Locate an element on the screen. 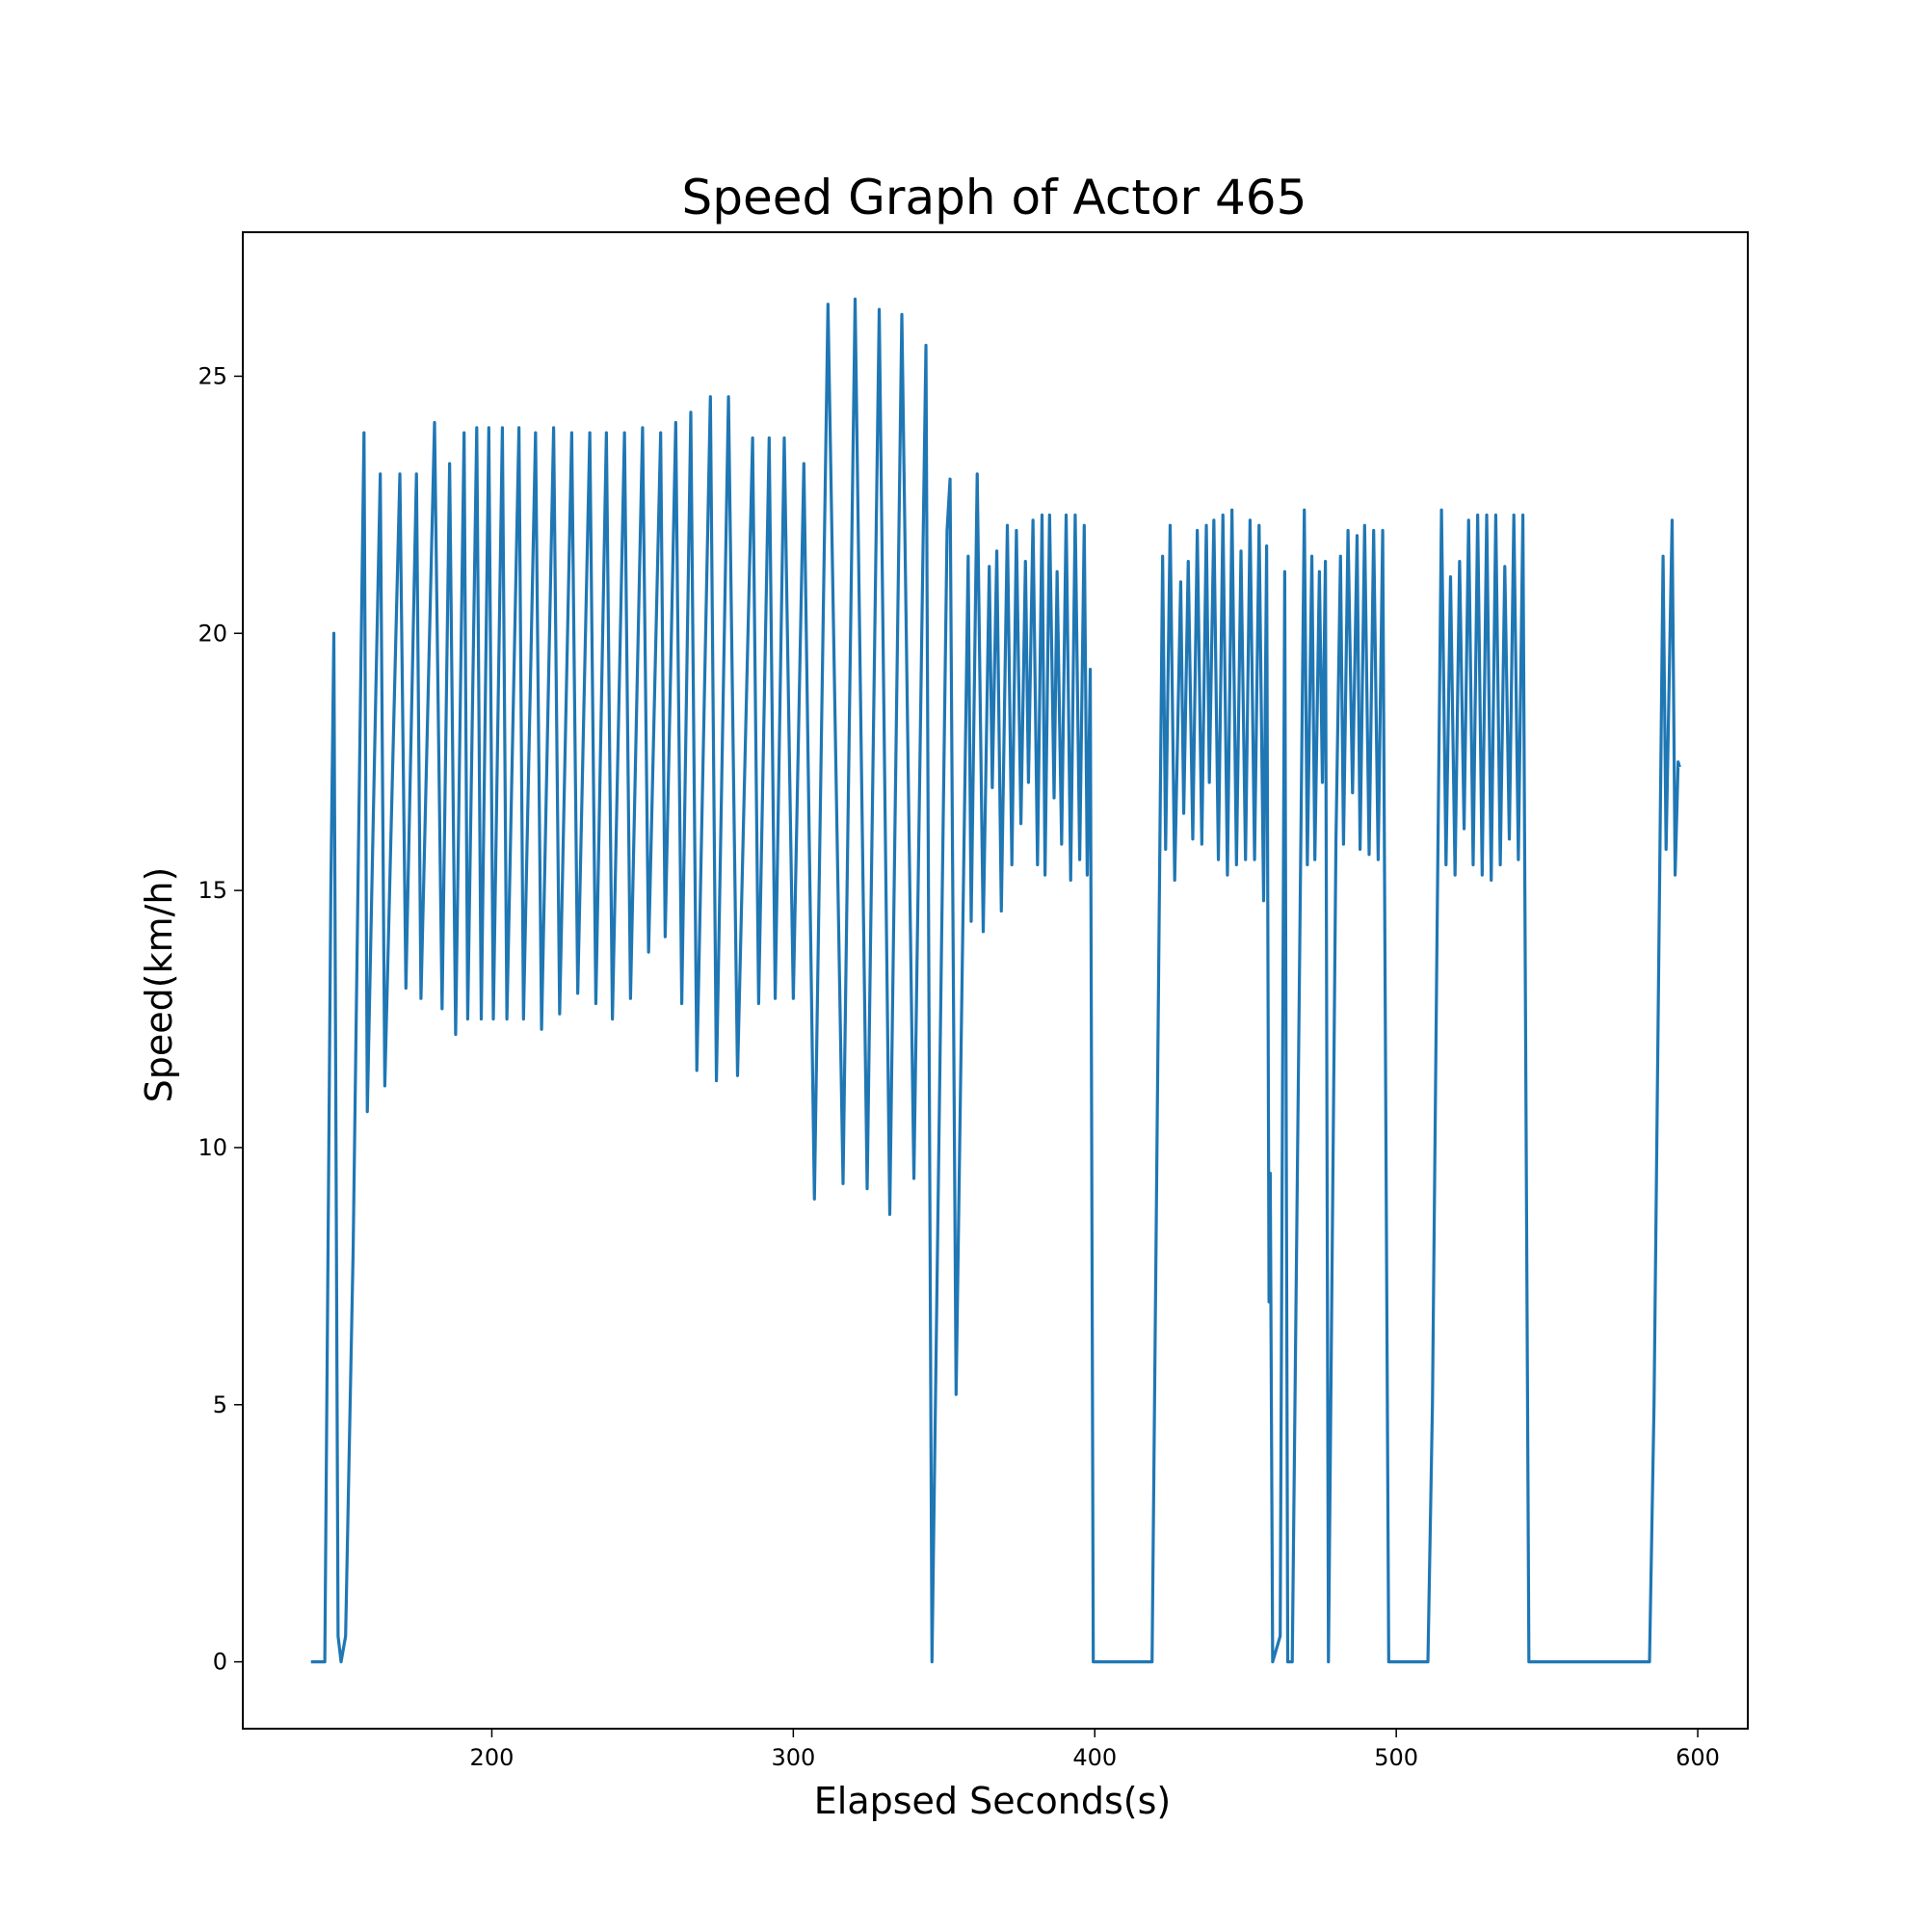 The image size is (1927, 1932). y-tick-label: 20 is located at coordinates (212, 633).